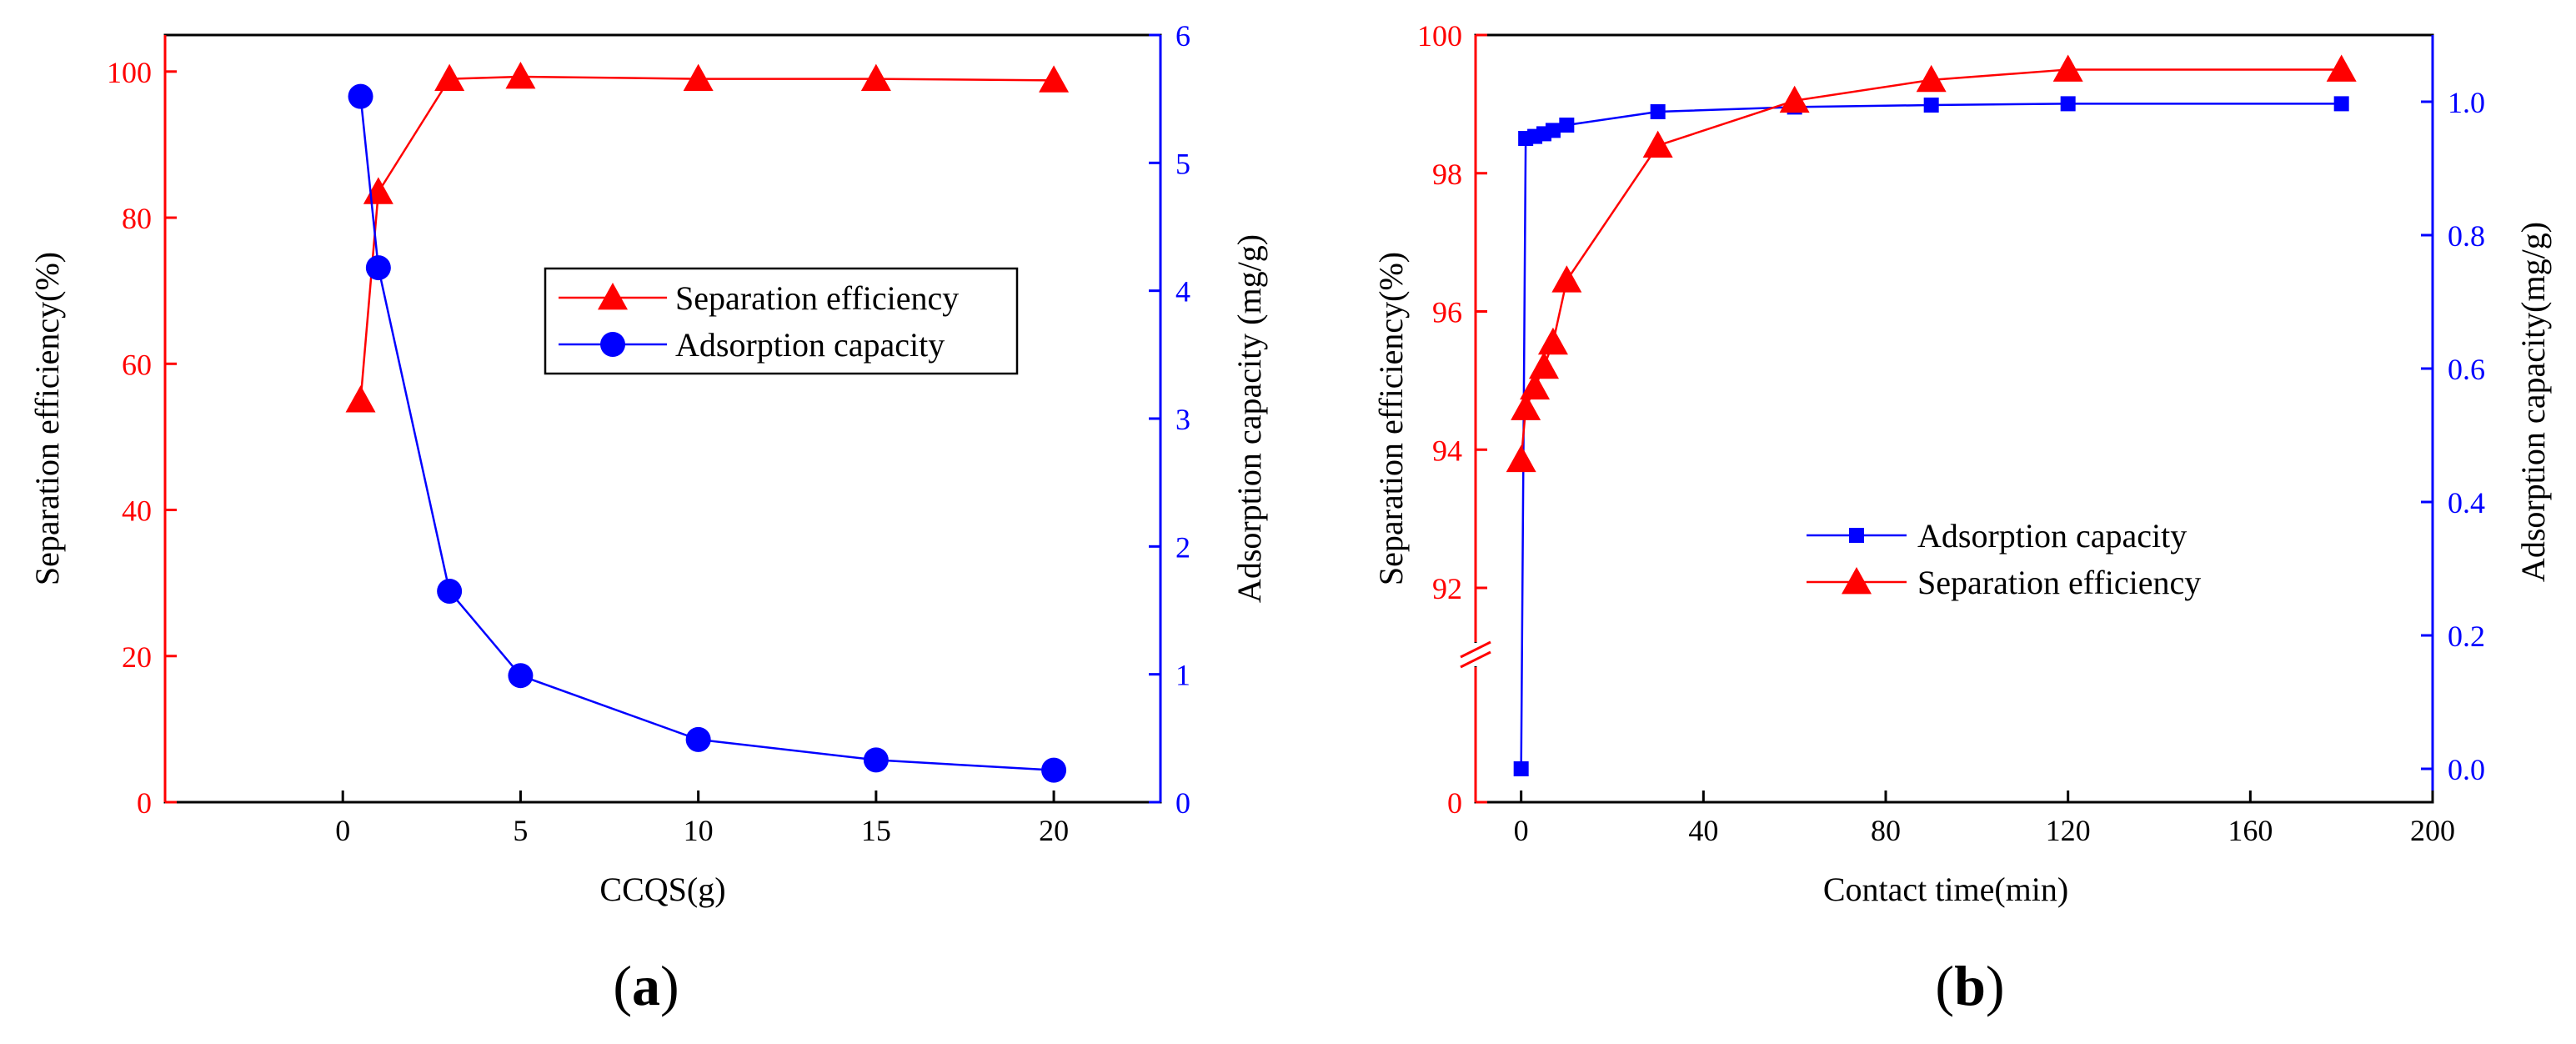 The image size is (2576, 1044). I want to click on right-y-tick-label: 5, so click(1182, 163).